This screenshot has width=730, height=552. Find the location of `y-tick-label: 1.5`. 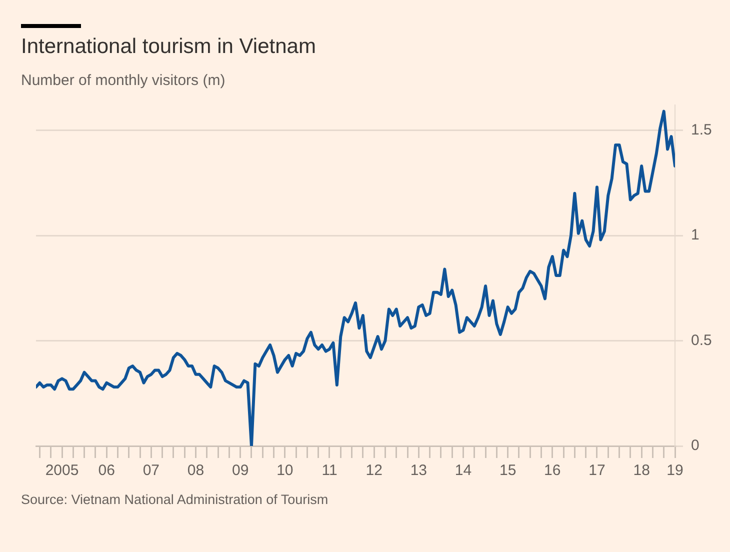

y-tick-label: 1.5 is located at coordinates (701, 129).